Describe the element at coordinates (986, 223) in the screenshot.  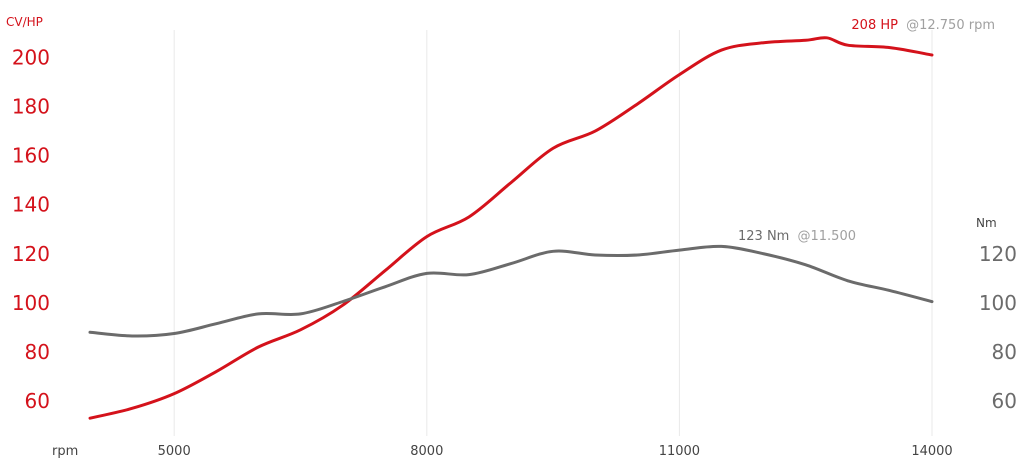
I see `y-right-unit-label: Nm` at that location.